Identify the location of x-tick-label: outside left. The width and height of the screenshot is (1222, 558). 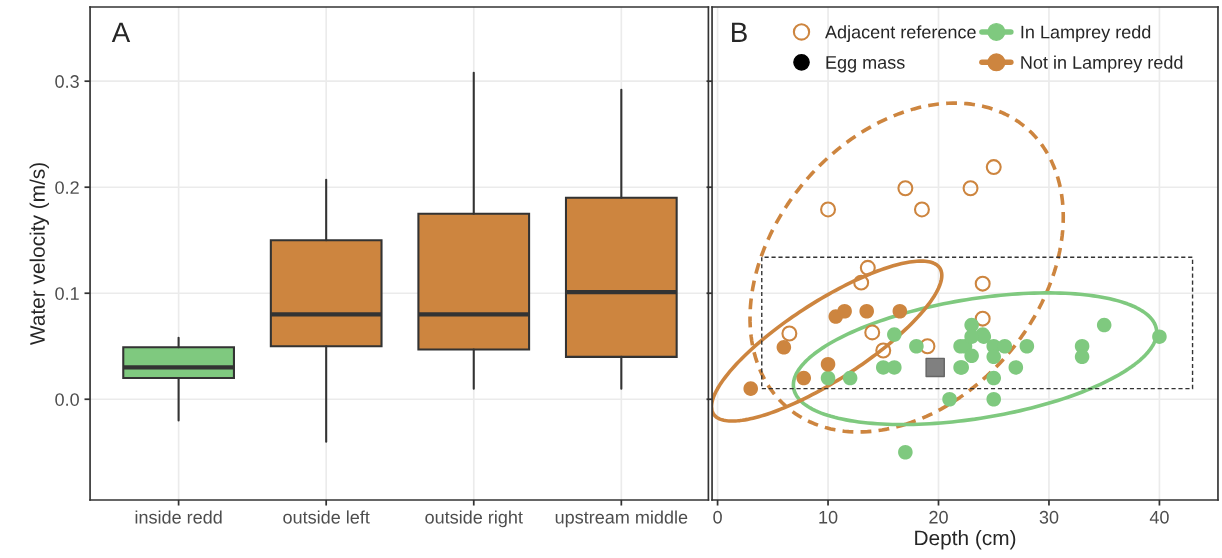
(326, 517).